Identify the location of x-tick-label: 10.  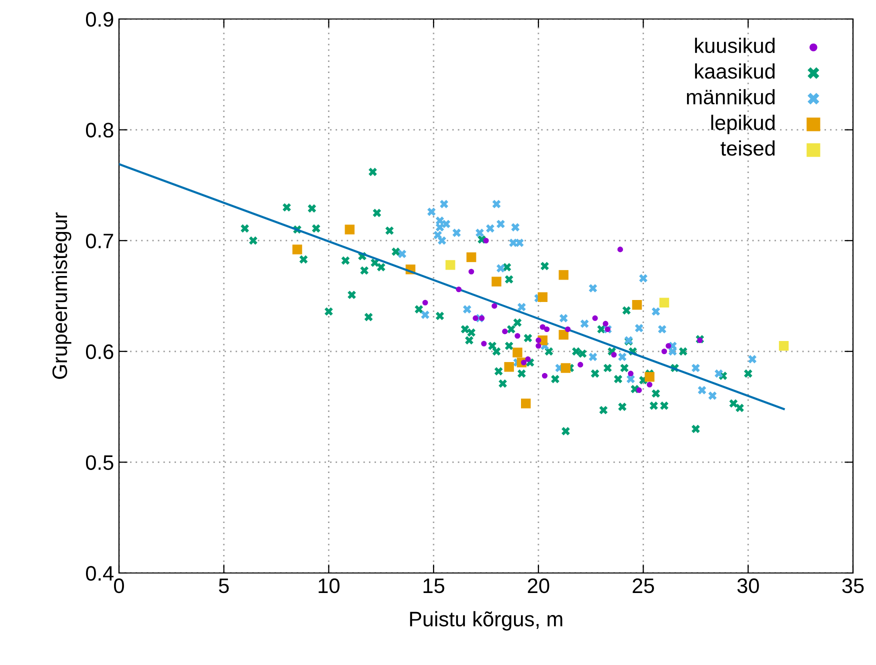
(329, 586).